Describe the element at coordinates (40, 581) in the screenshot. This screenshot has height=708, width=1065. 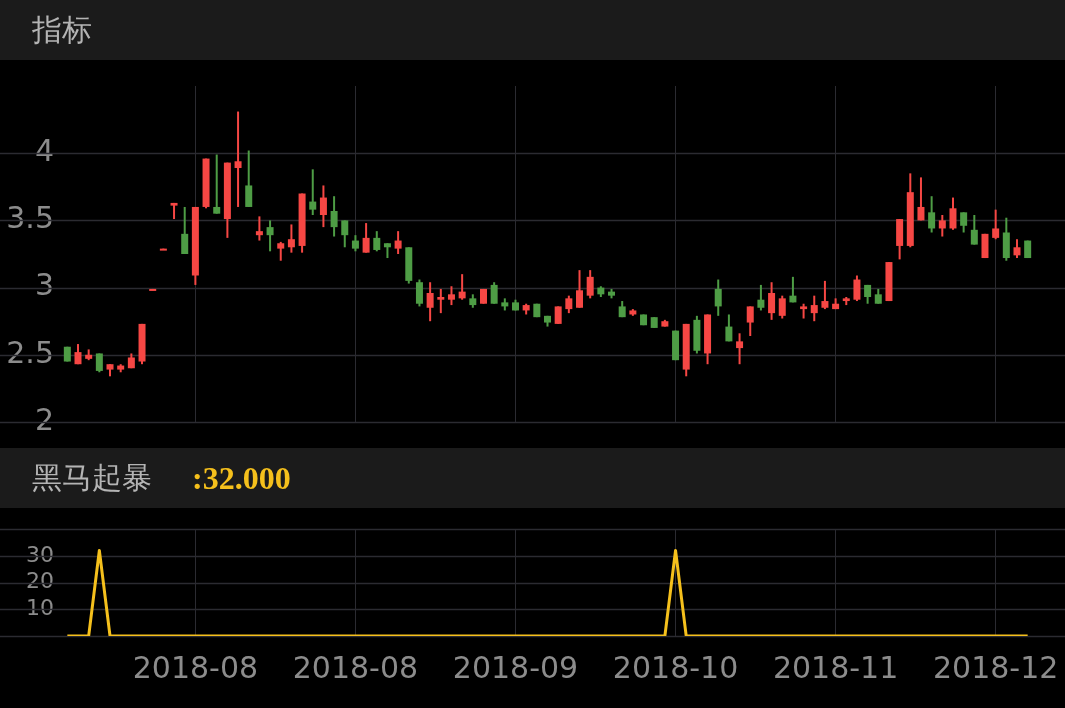
I see `y-tick-label: 20` at that location.